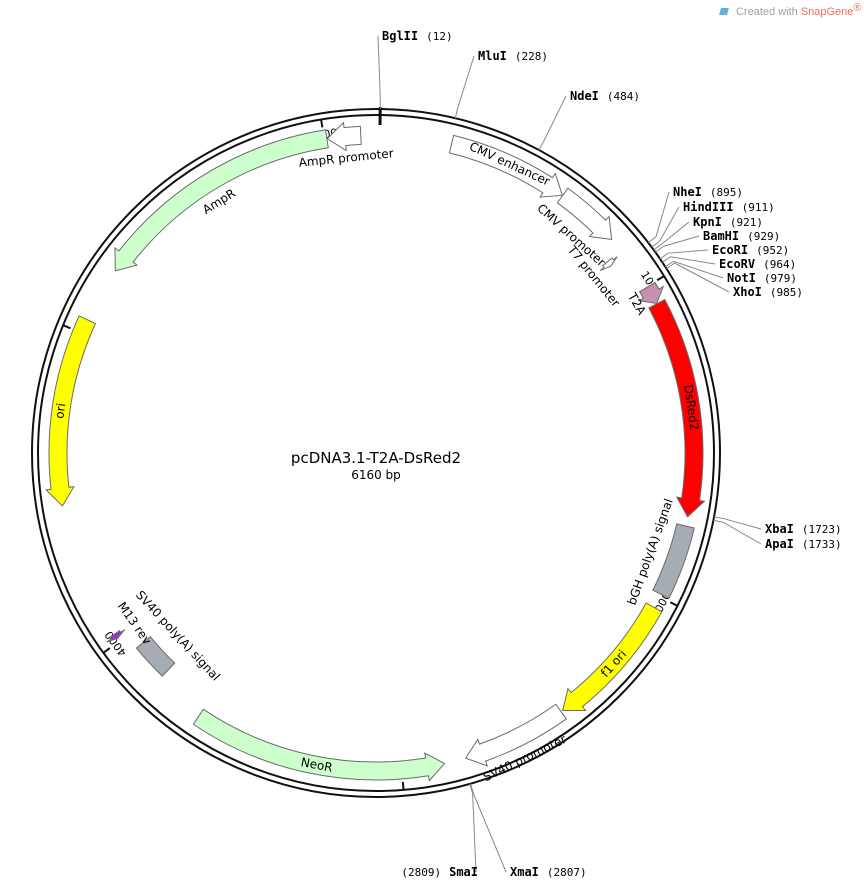 This screenshot has width=864, height=888. I want to click on site-name-bglii: BglII, so click(400, 36).